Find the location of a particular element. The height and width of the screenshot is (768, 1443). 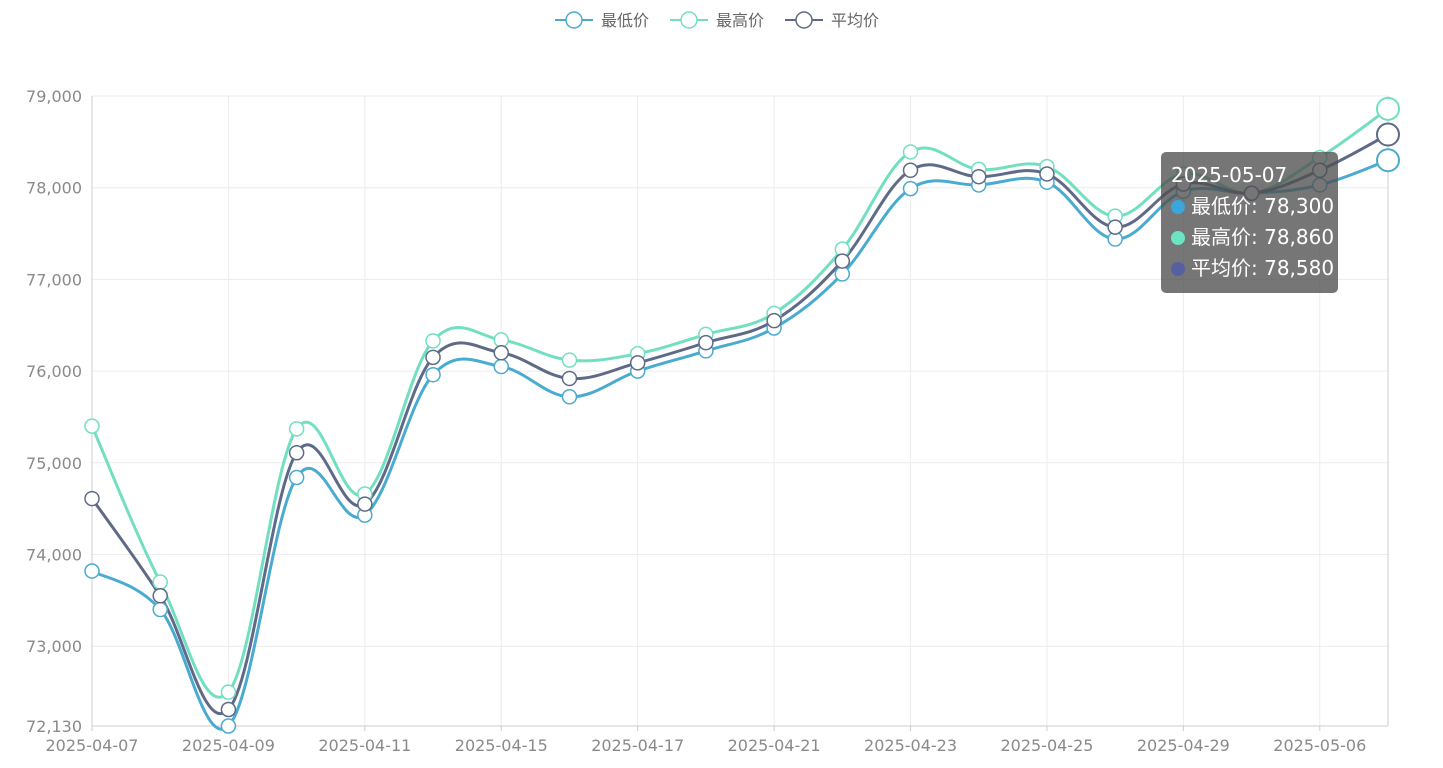

legend-label: 最低价 is located at coordinates (625, 20).